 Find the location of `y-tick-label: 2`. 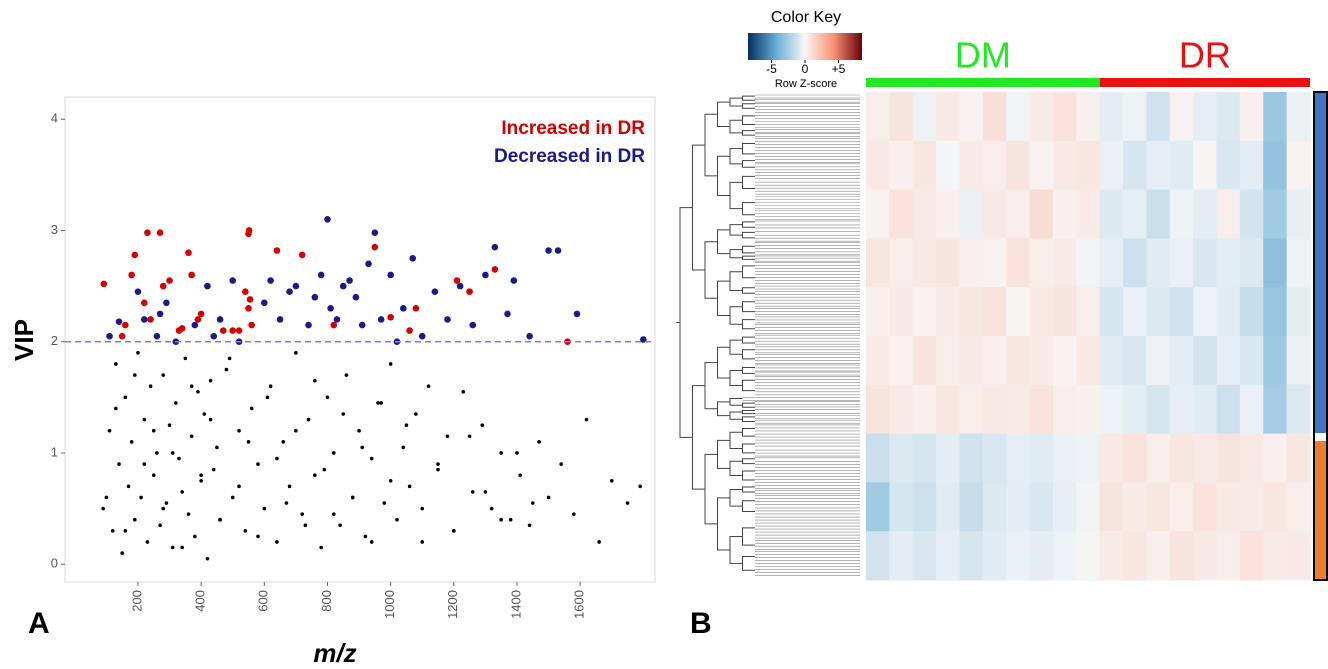

y-tick-label: 2 is located at coordinates (54, 340).